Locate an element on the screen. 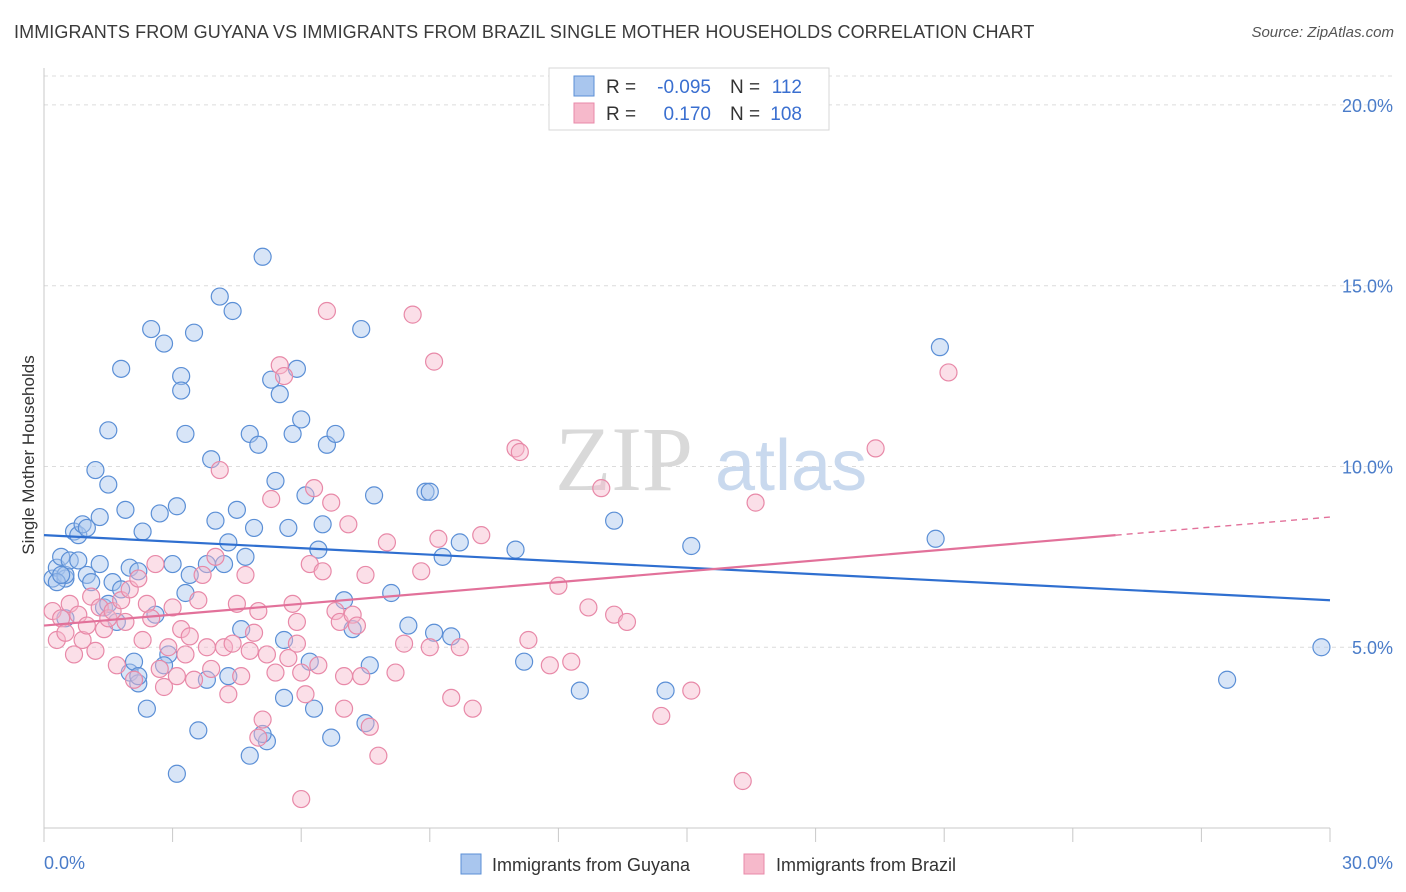 This screenshot has width=1406, height=892. trendline-brazil-extension is located at coordinates (1223, 526).